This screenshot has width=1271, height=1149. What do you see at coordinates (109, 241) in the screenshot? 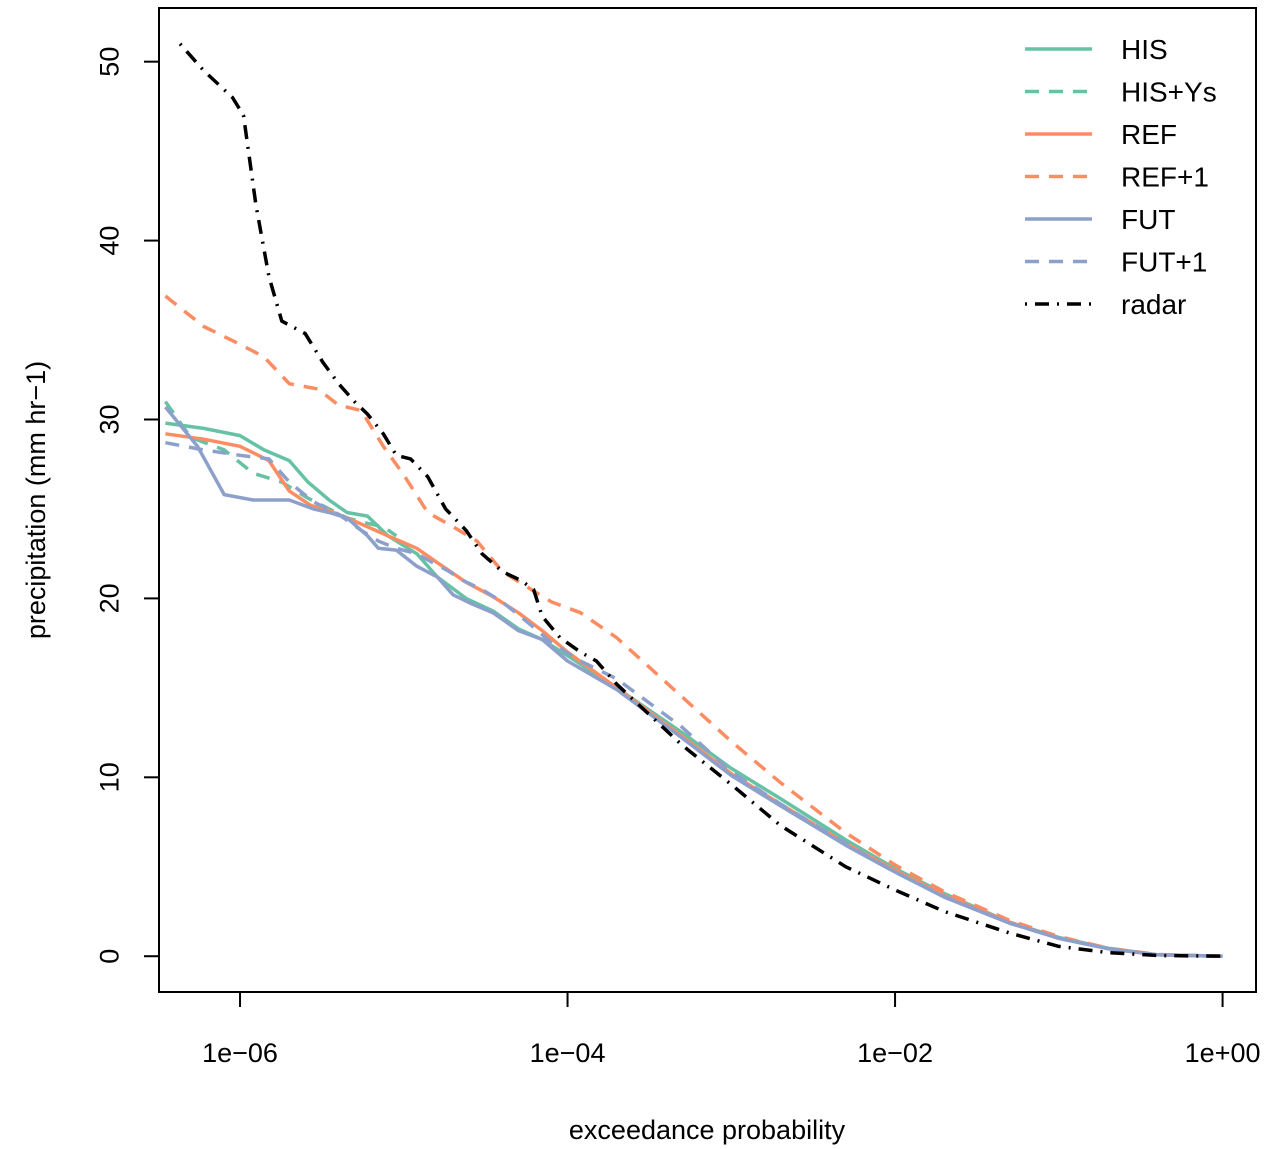
I see `y-tick-label: 40` at bounding box center [109, 241].